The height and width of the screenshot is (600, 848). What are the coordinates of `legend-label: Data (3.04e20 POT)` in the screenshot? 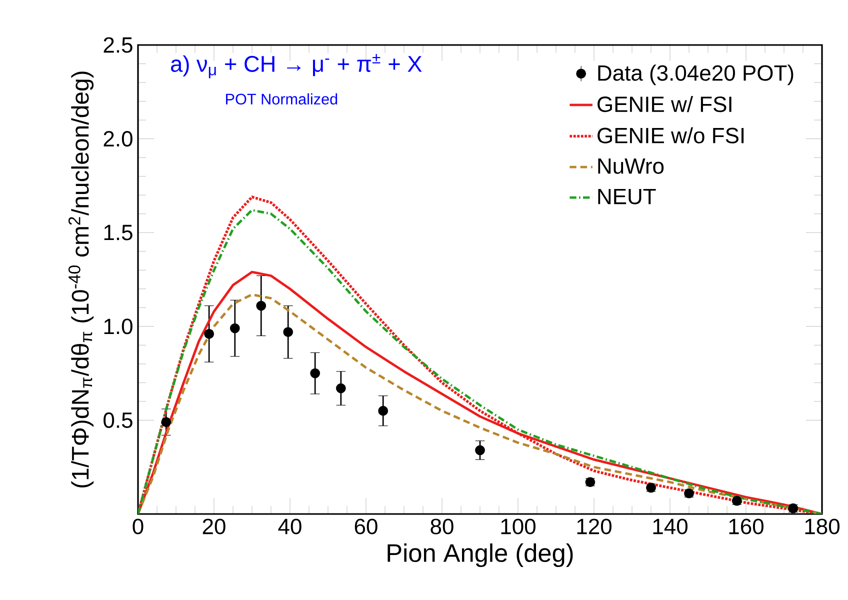 It's located at (696, 75).